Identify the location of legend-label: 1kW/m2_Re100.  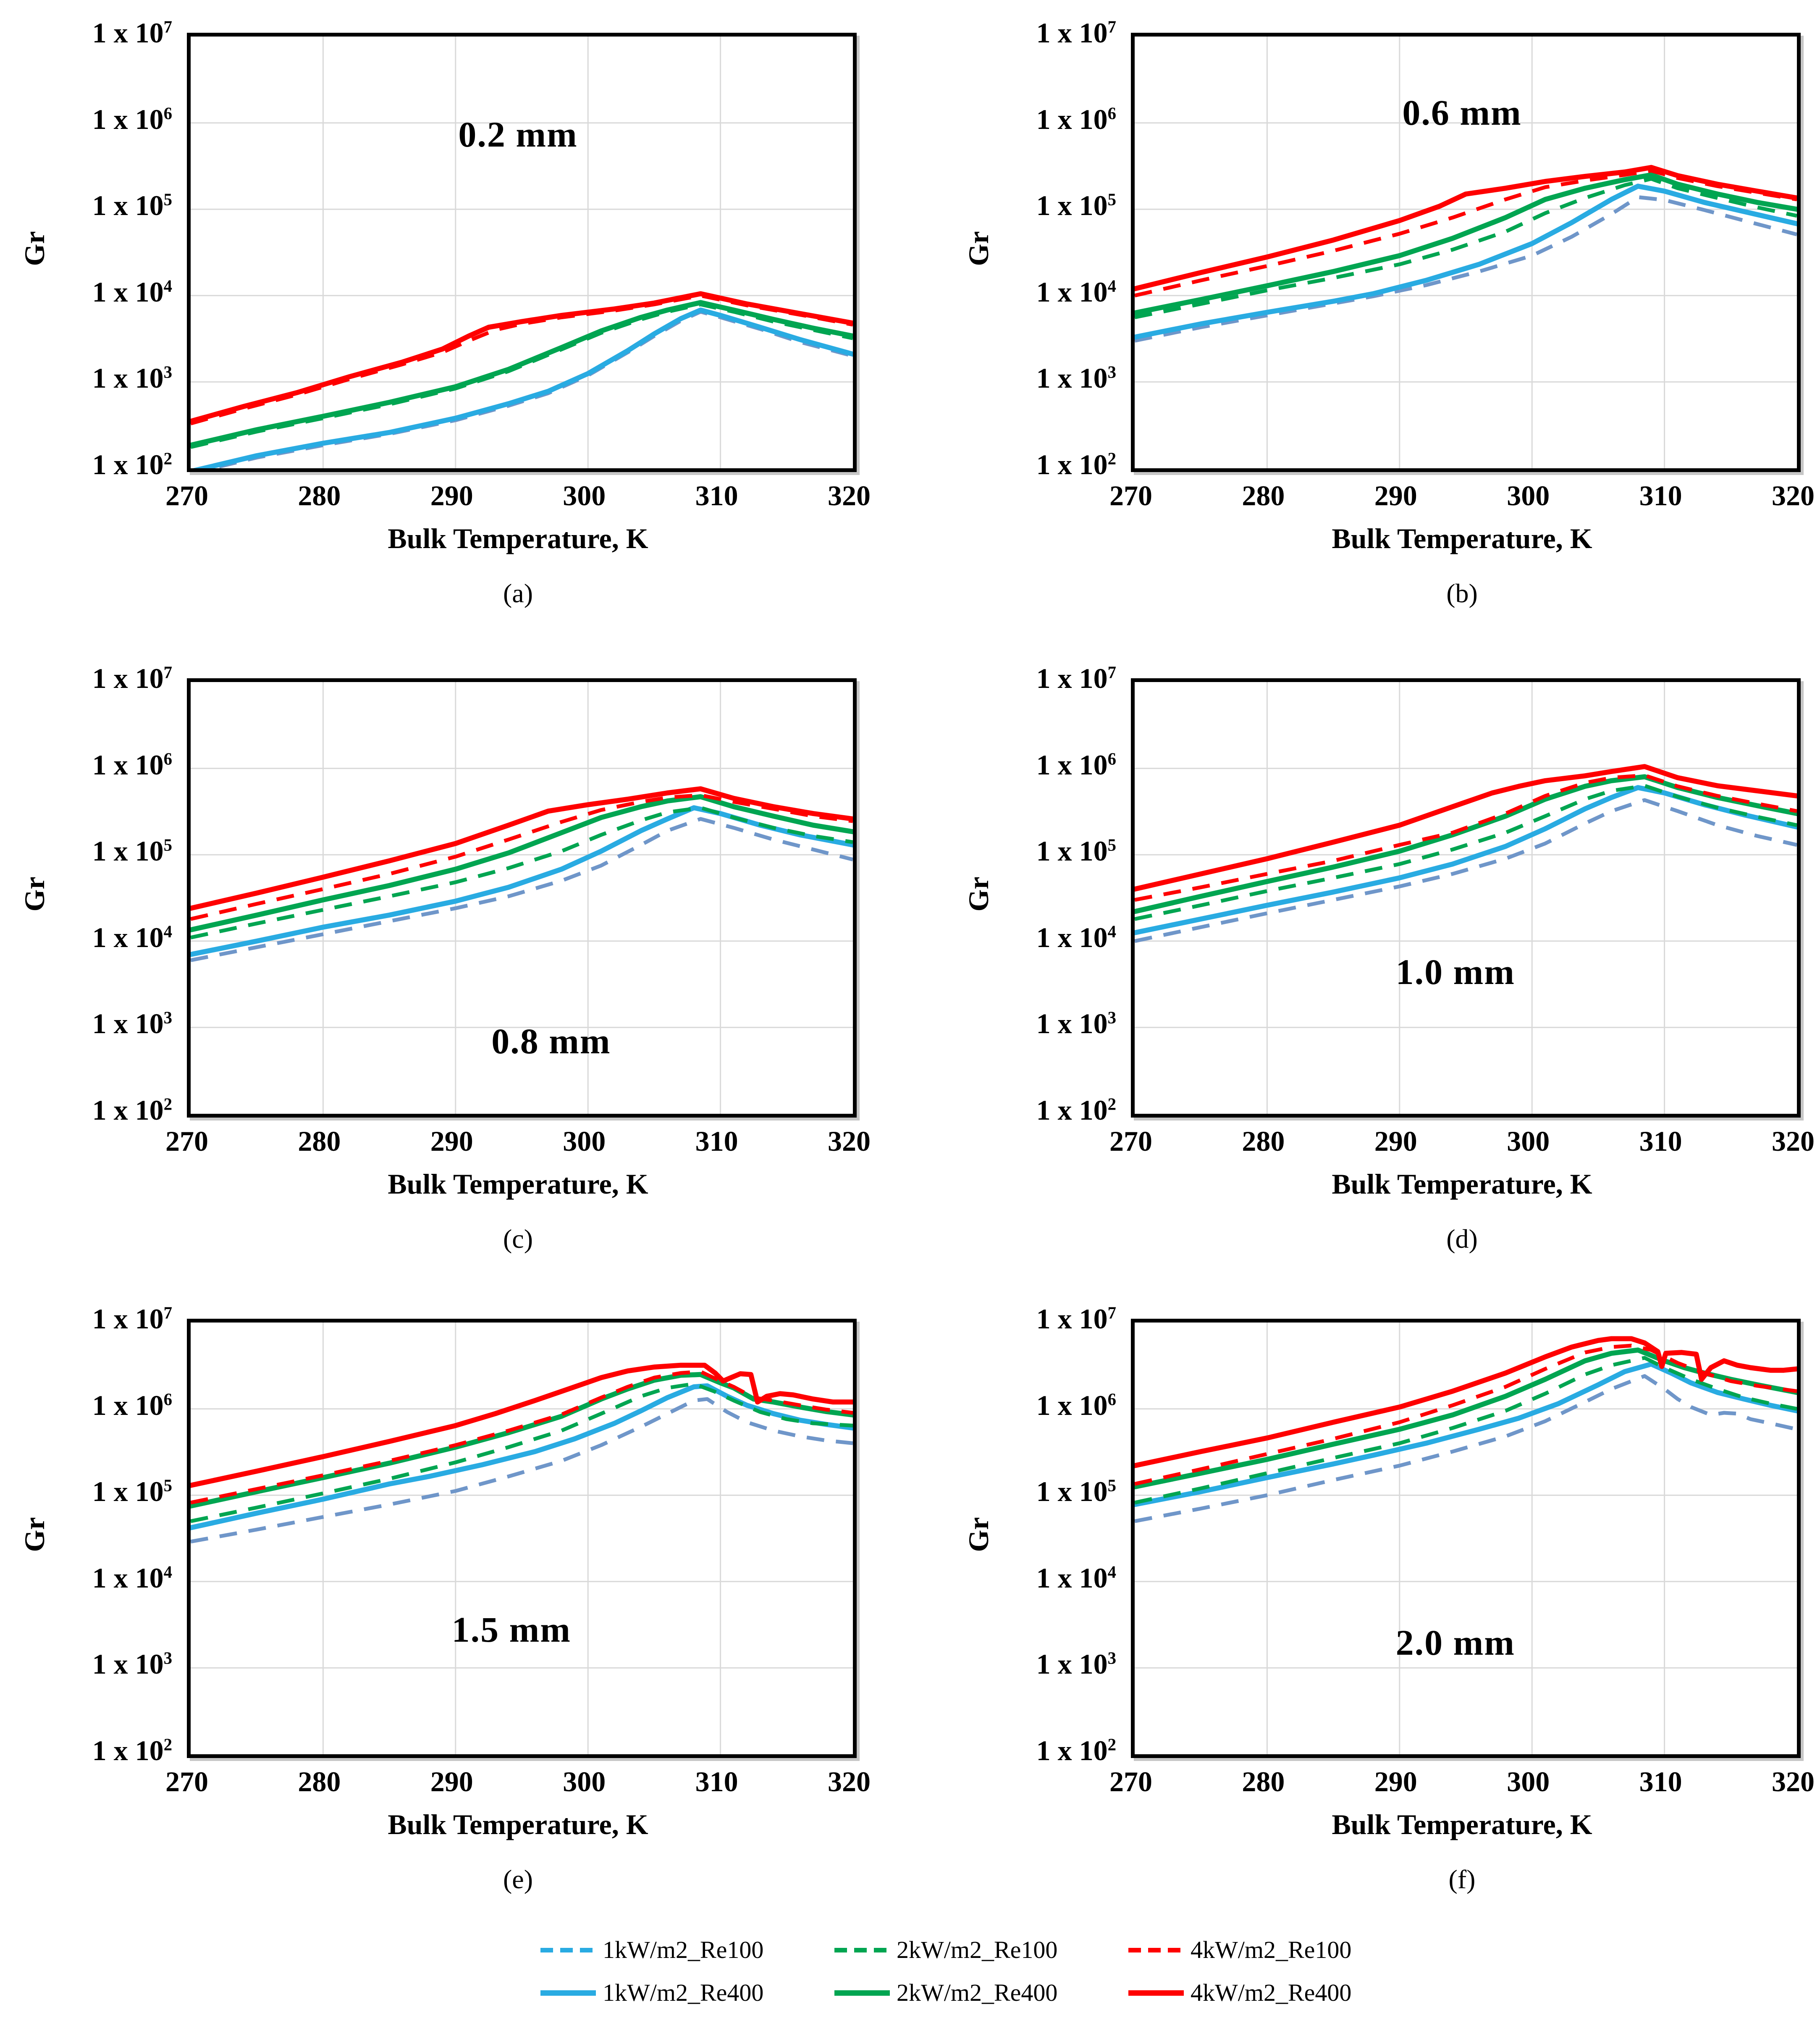
(683, 1950).